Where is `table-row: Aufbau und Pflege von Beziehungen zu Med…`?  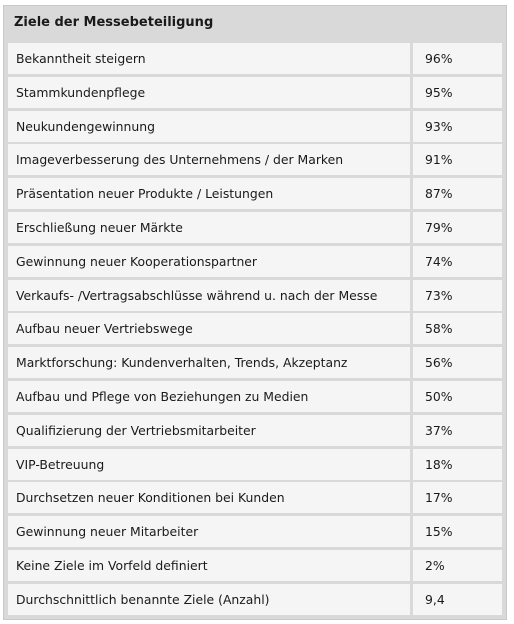
table-row: Aufbau und Pflege von Beziehungen zu Med… is located at coordinates (255, 396).